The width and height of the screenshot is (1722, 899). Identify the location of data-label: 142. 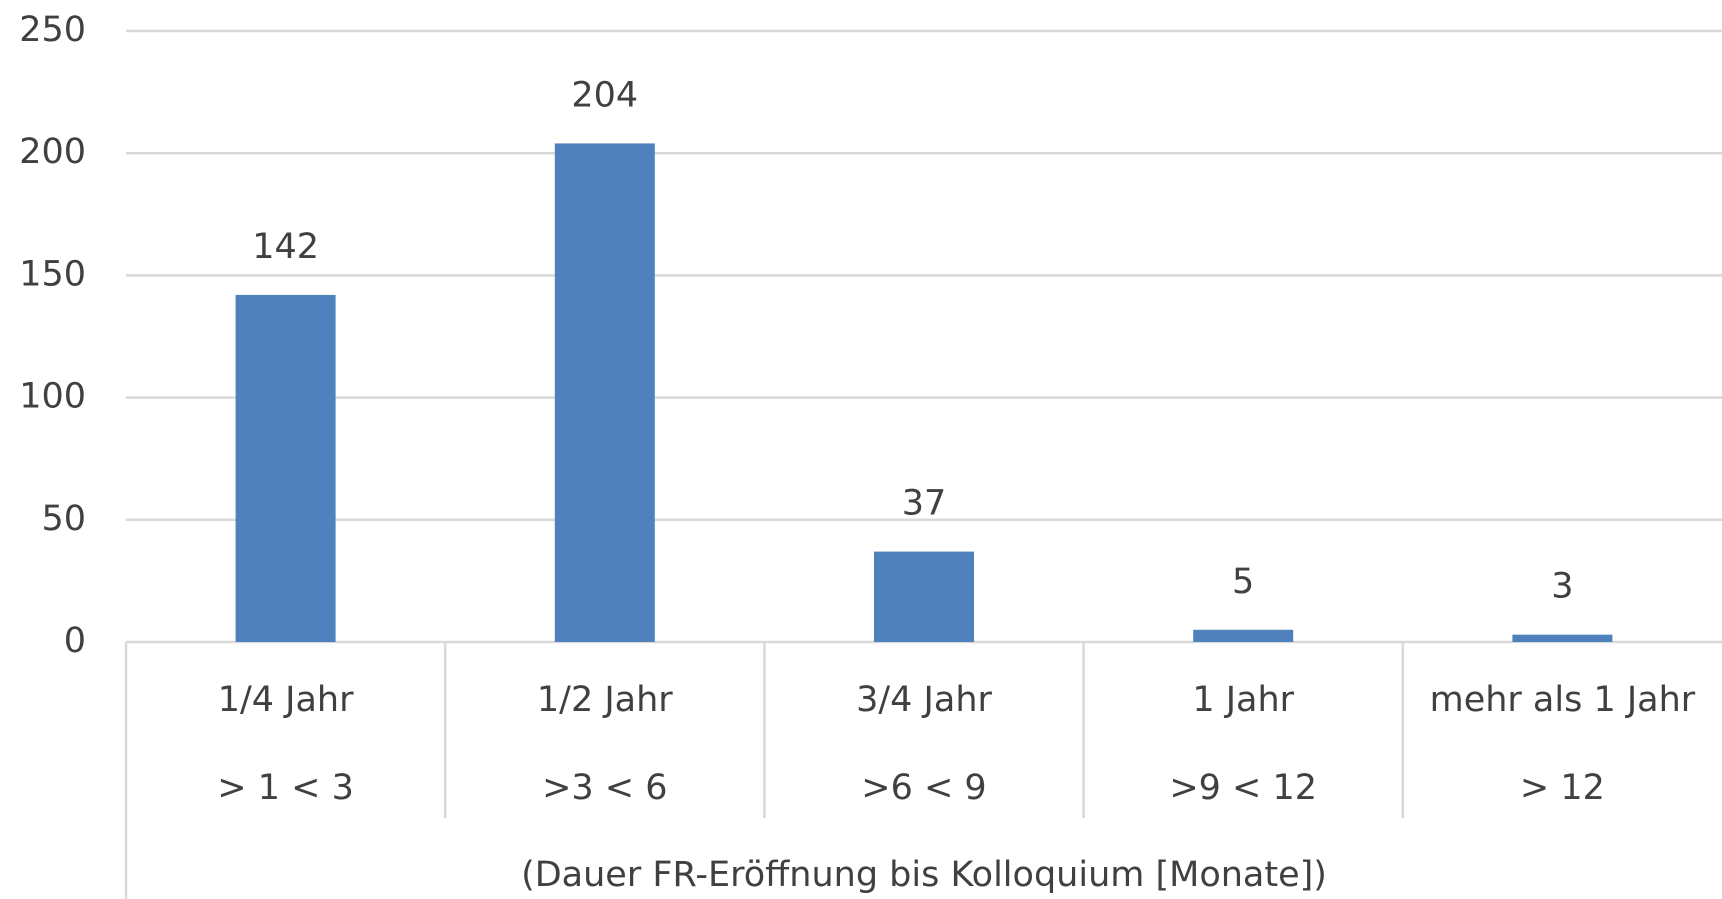
(285, 247).